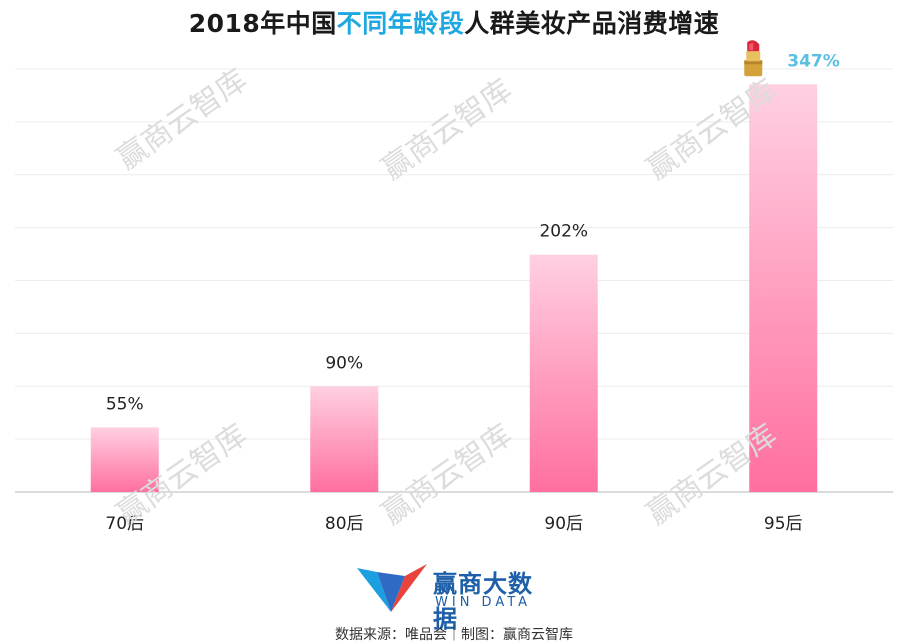 Image resolution: width=908 pixels, height=644 pixels. What do you see at coordinates (783, 288) in the screenshot?
I see `bar-95后` at bounding box center [783, 288].